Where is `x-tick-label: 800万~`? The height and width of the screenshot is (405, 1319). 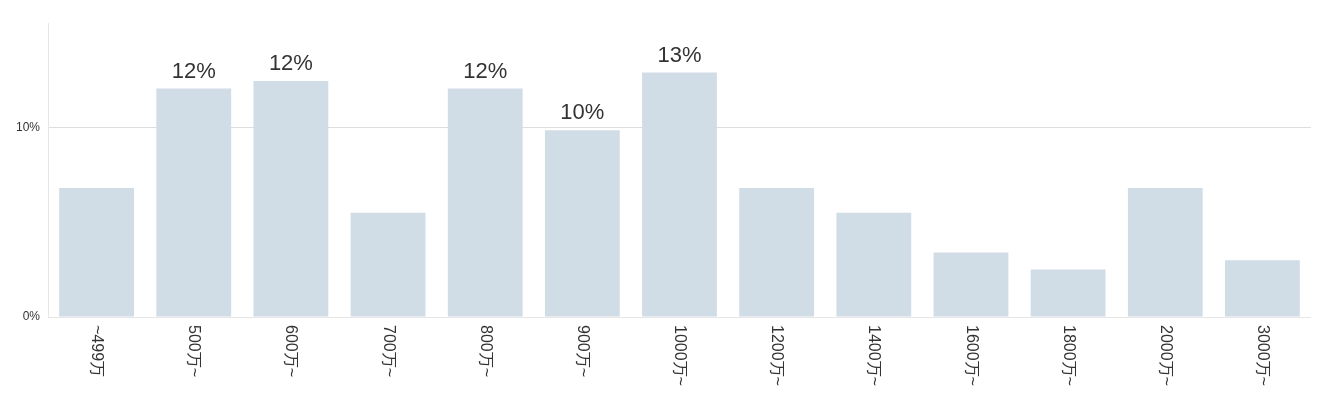 x-tick-label: 800万~ is located at coordinates (486, 351).